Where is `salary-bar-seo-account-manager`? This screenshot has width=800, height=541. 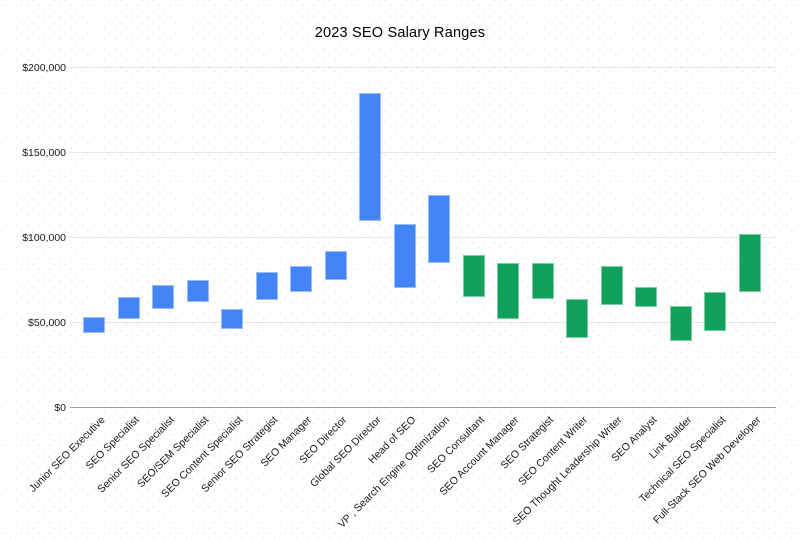 salary-bar-seo-account-manager is located at coordinates (508, 291).